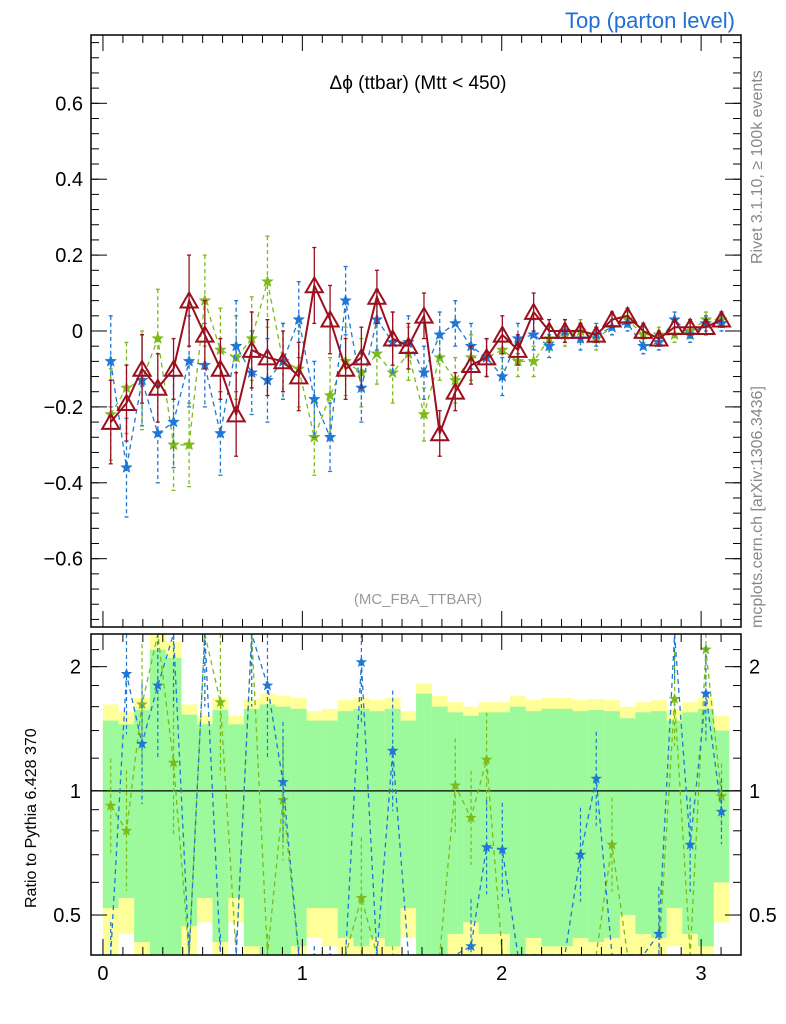 This screenshot has width=786, height=1024. I want to click on ratio-ytick-label-left: 1, so click(75, 792).